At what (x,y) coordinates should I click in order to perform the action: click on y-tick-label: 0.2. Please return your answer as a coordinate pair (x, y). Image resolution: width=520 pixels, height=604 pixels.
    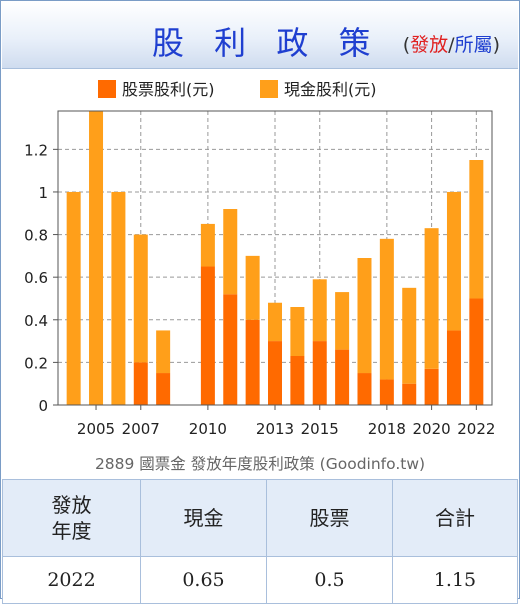
    Looking at the image, I should click on (36, 363).